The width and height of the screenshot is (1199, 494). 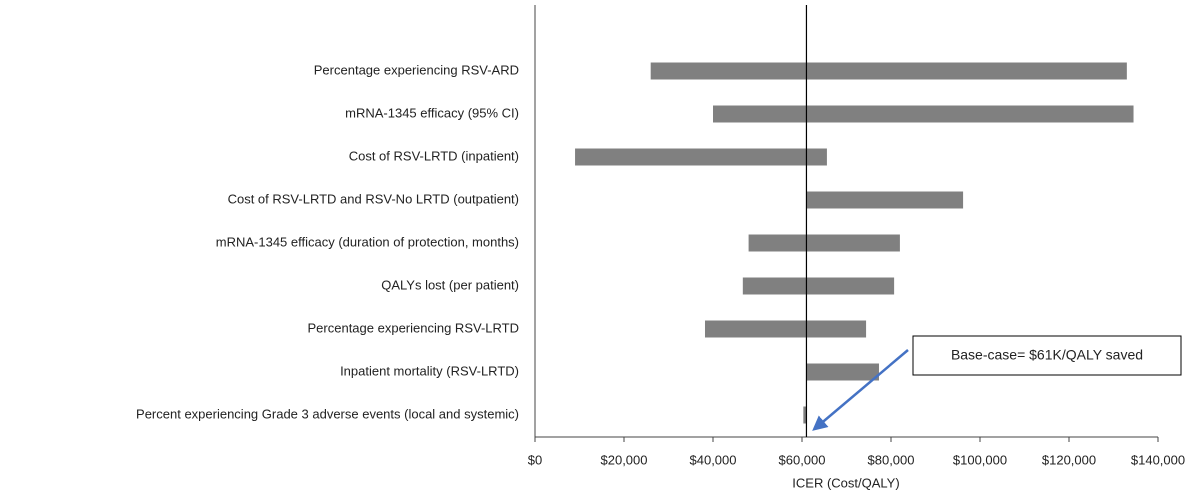 What do you see at coordinates (980, 459) in the screenshot?
I see `x-tick-label: $100,000` at bounding box center [980, 459].